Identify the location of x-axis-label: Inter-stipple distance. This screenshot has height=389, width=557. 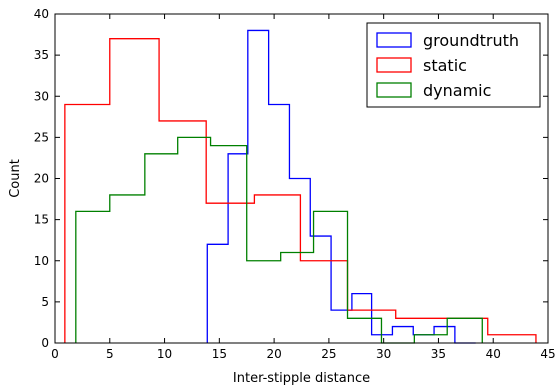
(301, 378).